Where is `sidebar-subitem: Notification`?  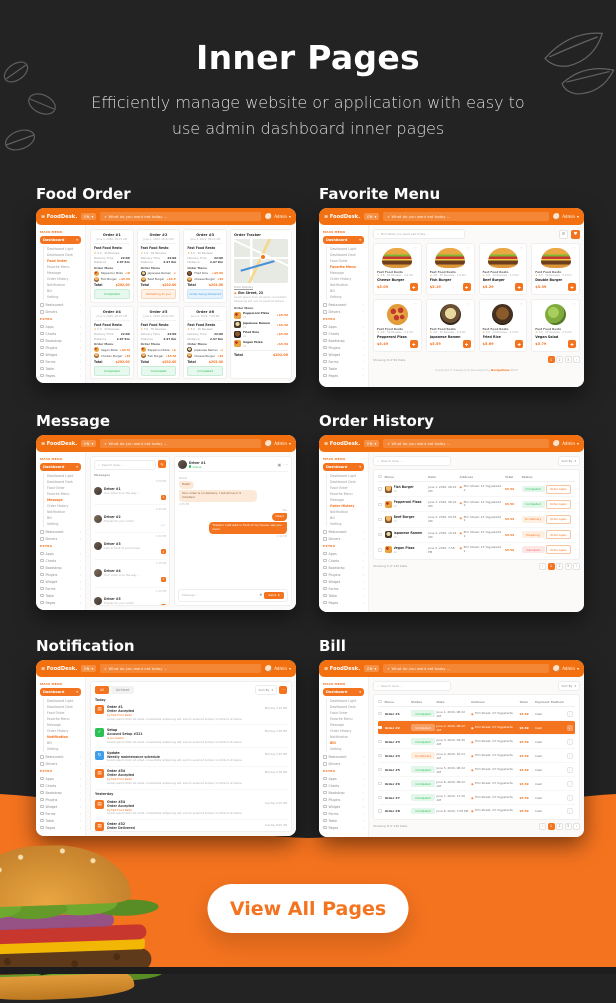
sidebar-subitem: Notification is located at coordinates (339, 736).